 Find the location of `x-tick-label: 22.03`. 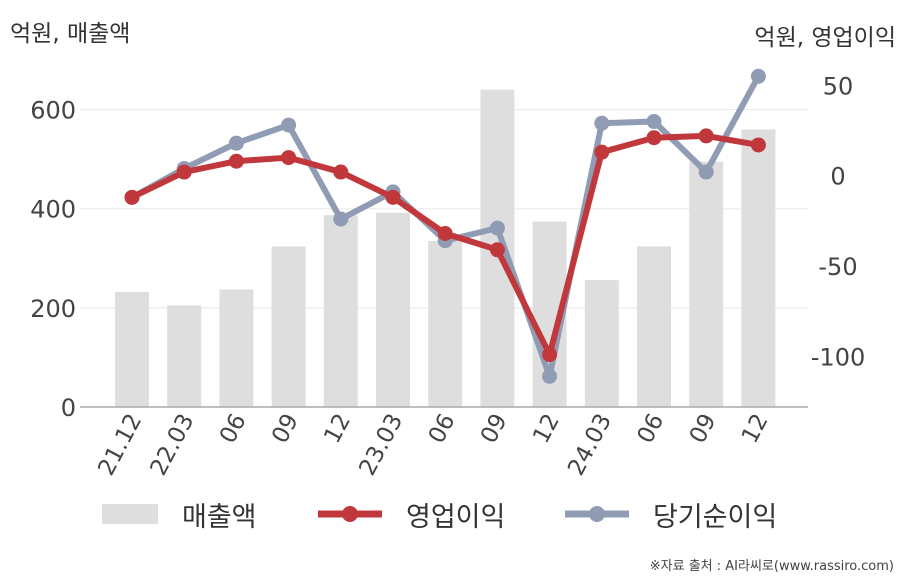

x-tick-label: 22.03 is located at coordinates (173, 445).